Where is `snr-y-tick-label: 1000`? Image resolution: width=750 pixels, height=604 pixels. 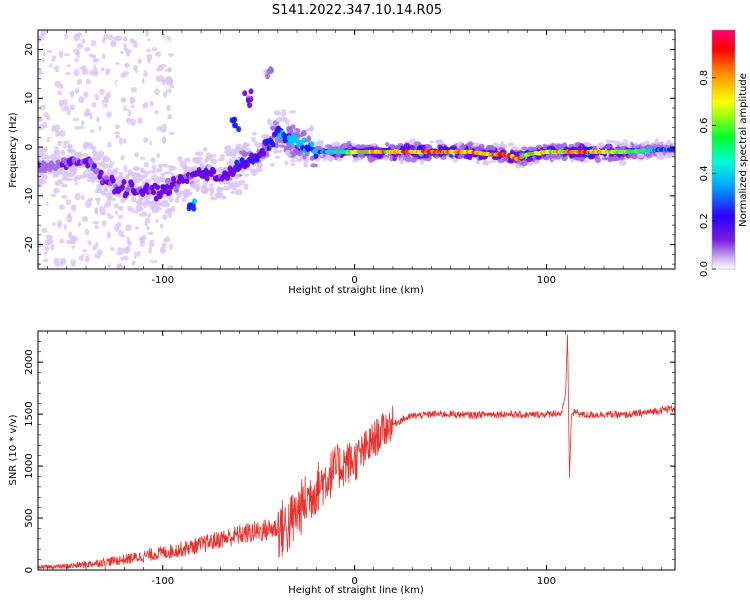 snr-y-tick-label: 1000 is located at coordinates (29, 465).